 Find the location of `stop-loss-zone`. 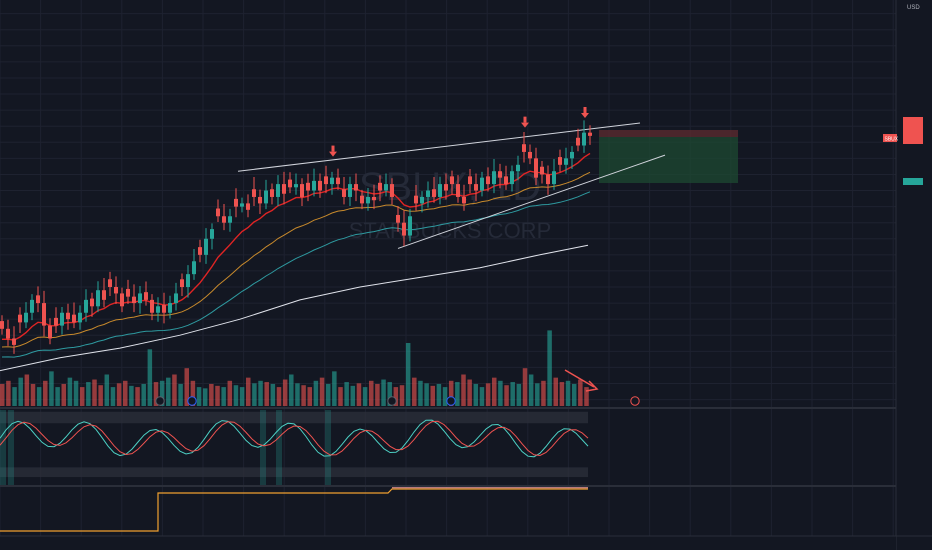

stop-loss-zone is located at coordinates (668, 133).